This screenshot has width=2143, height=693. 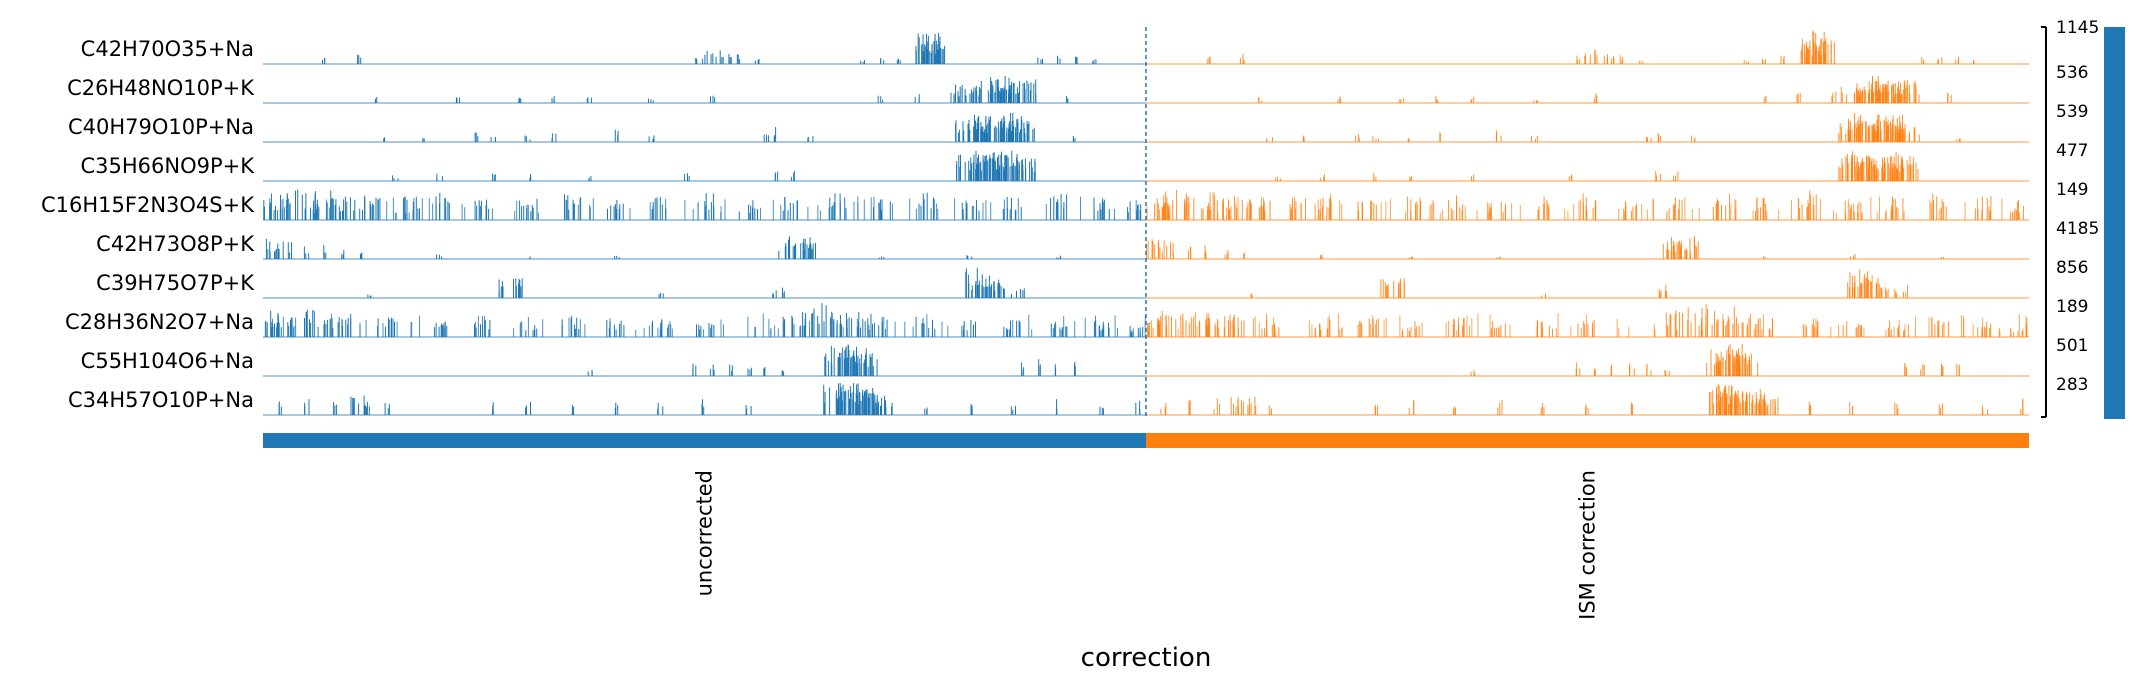 I want to click on max-labels: 1145 536 539 477 149 4185 856 189 501 283, so click(x=2070, y=218).